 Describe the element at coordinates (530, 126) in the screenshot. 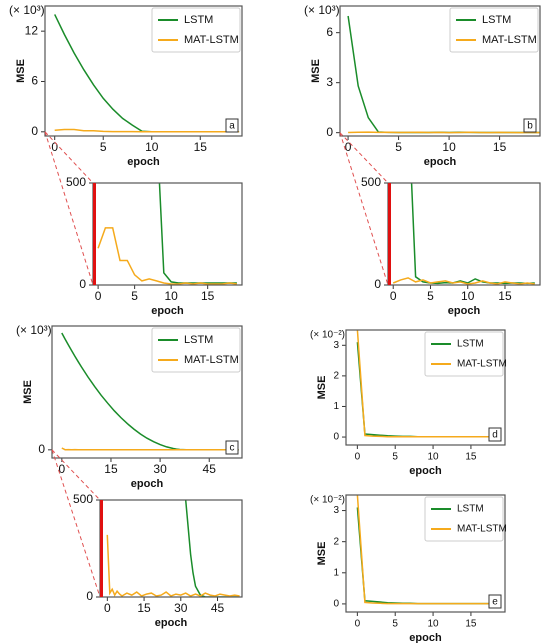

I see `annotation: b` at that location.